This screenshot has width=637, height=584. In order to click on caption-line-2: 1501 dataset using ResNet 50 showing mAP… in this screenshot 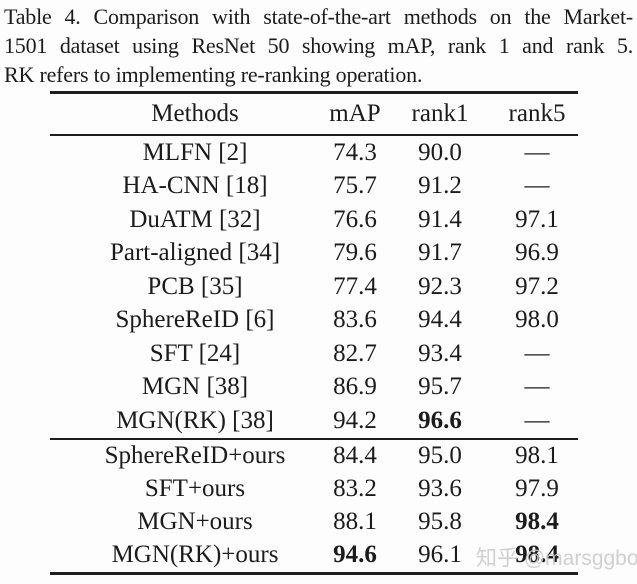, I will do `click(318, 45)`.